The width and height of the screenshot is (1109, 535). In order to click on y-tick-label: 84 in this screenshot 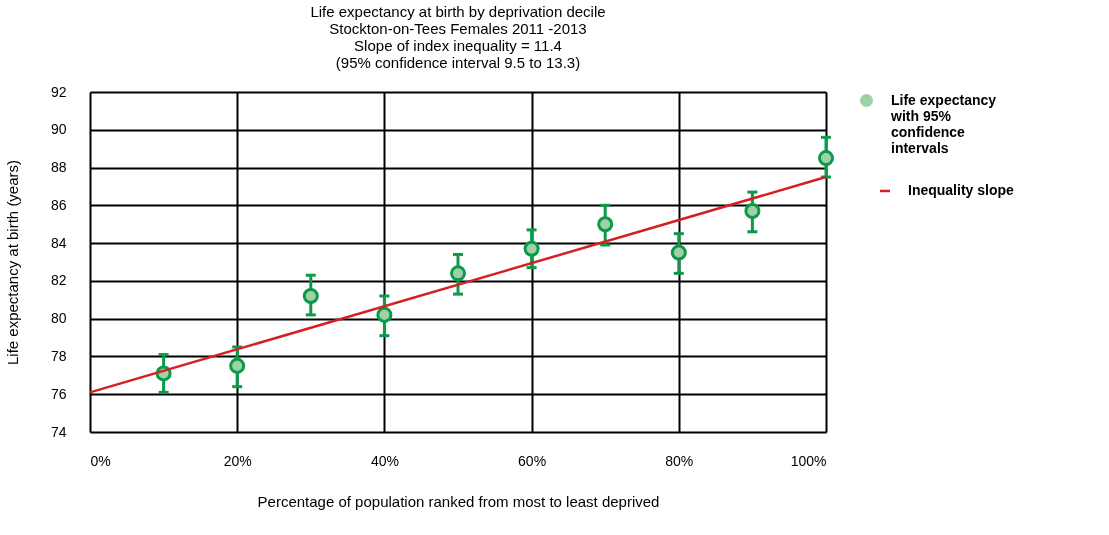, I will do `click(58, 242)`.